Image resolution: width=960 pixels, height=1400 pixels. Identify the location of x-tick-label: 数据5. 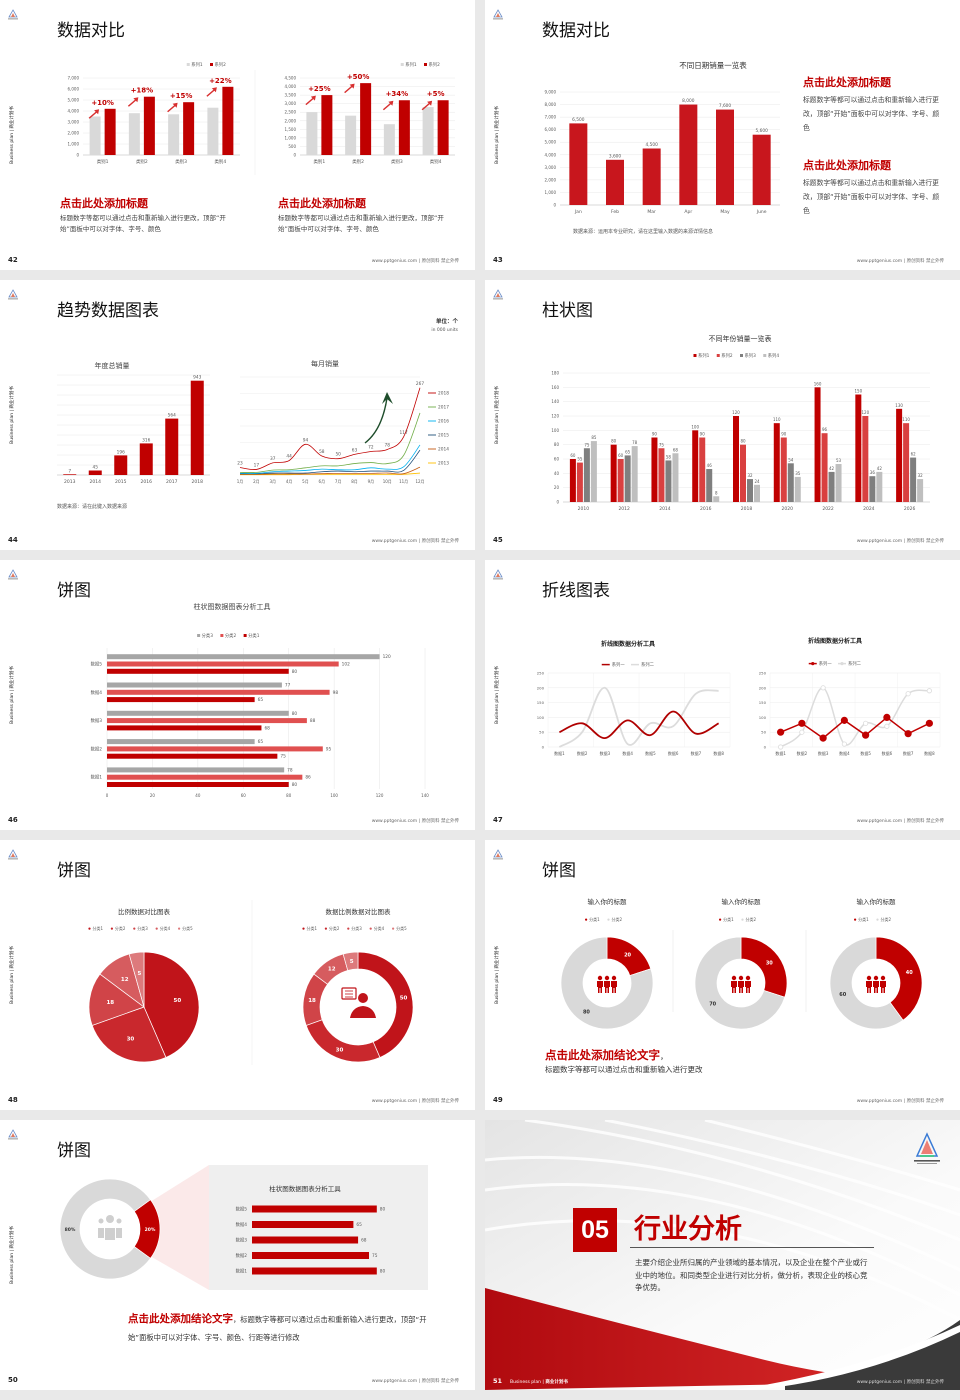
(650, 753).